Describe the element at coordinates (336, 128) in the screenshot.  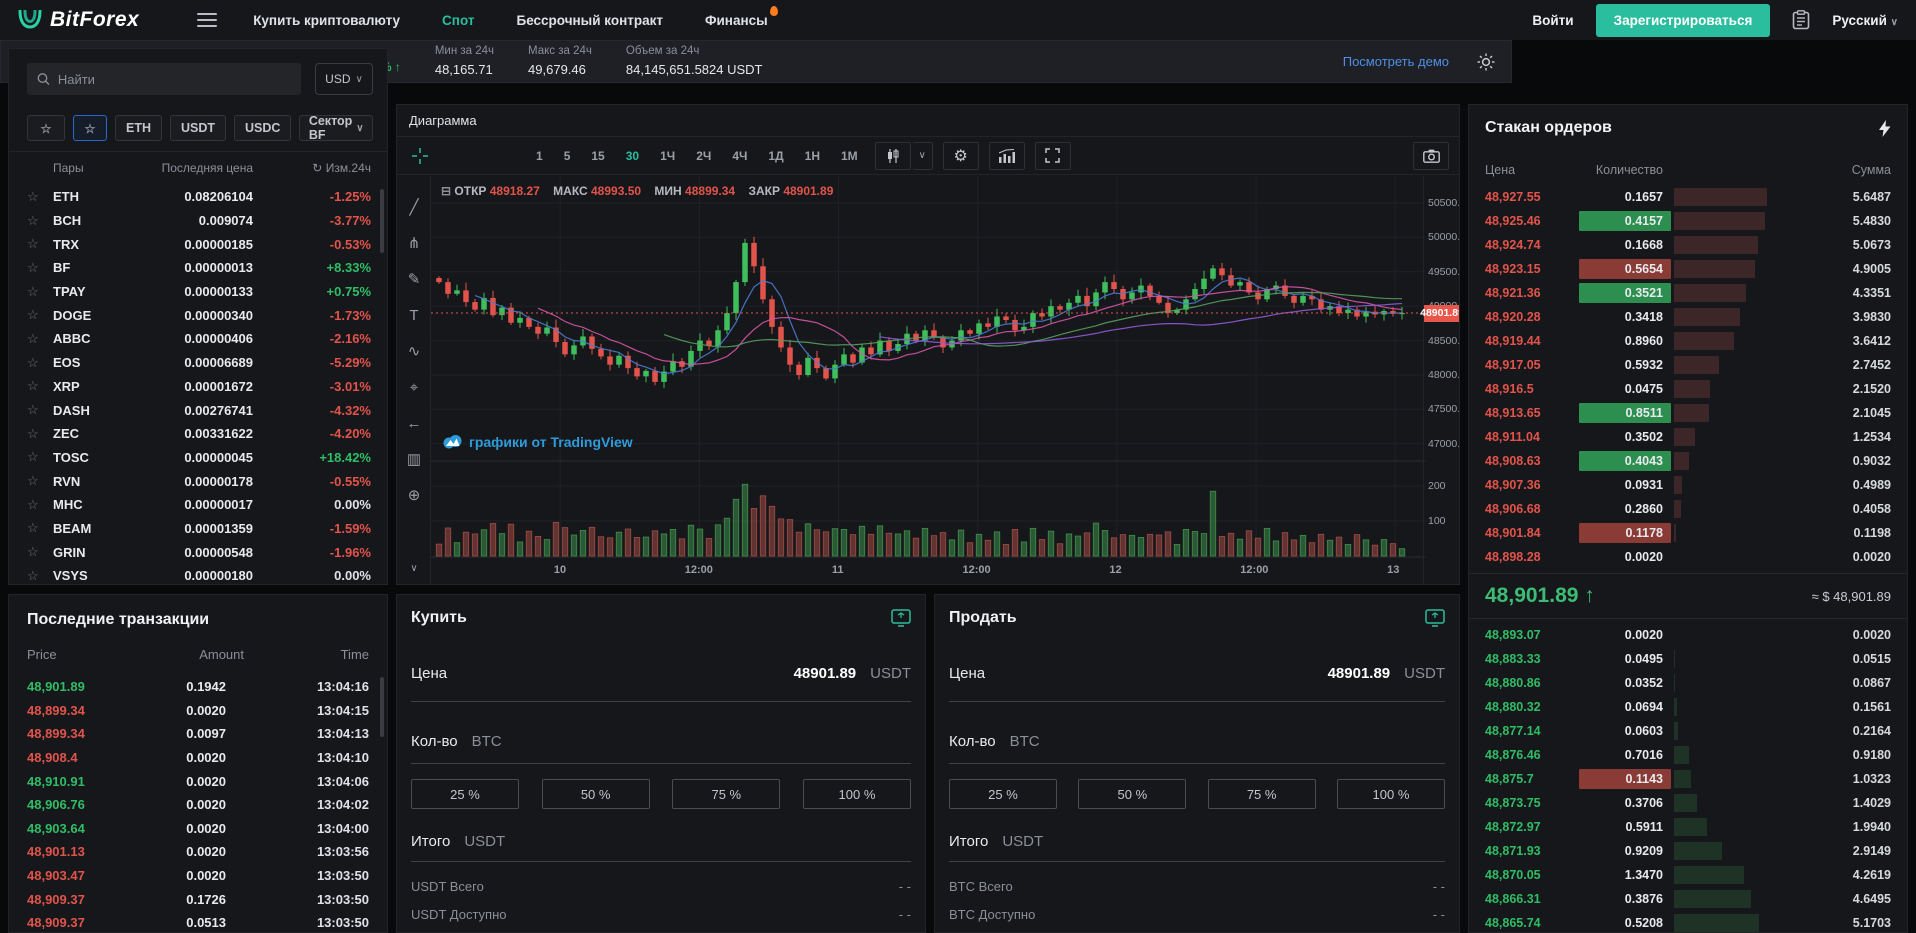
I see `watchlist-tab-сектор-bf: Сектор BF ∨` at that location.